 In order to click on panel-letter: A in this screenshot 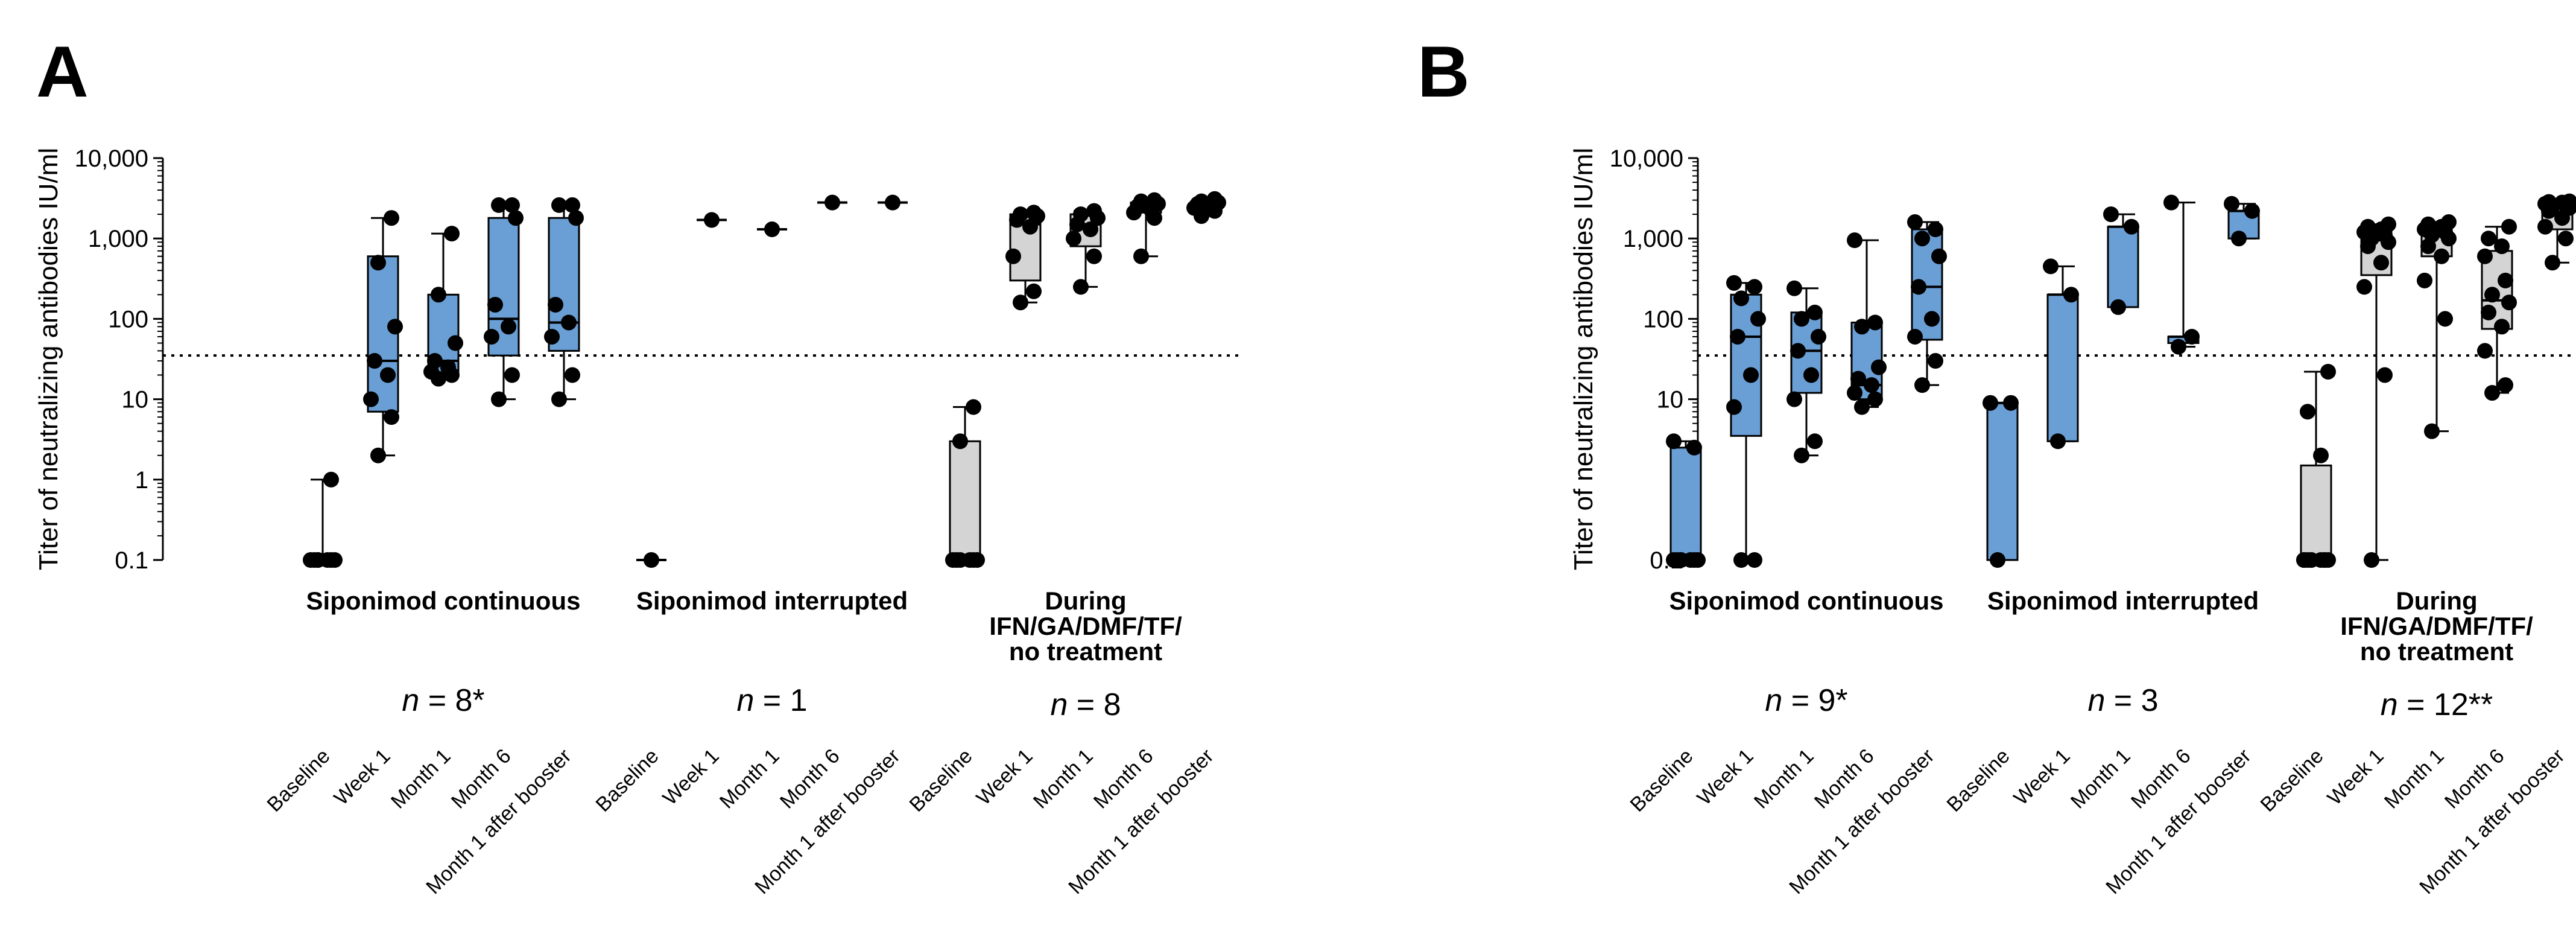, I will do `click(62, 72)`.